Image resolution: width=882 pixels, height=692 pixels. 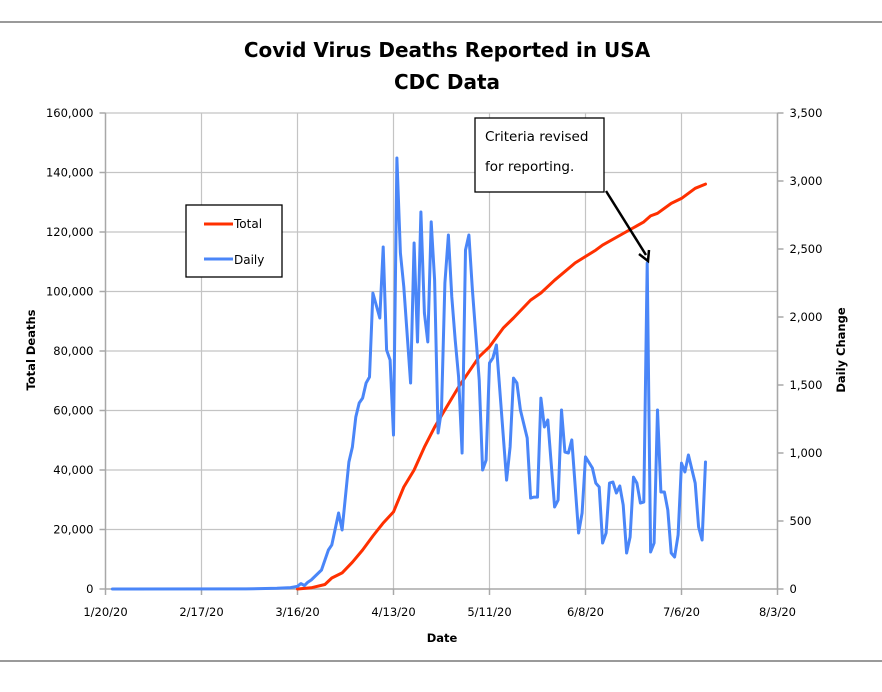 I want to click on y-axis-right-label: Daily Change, so click(x=841, y=349).